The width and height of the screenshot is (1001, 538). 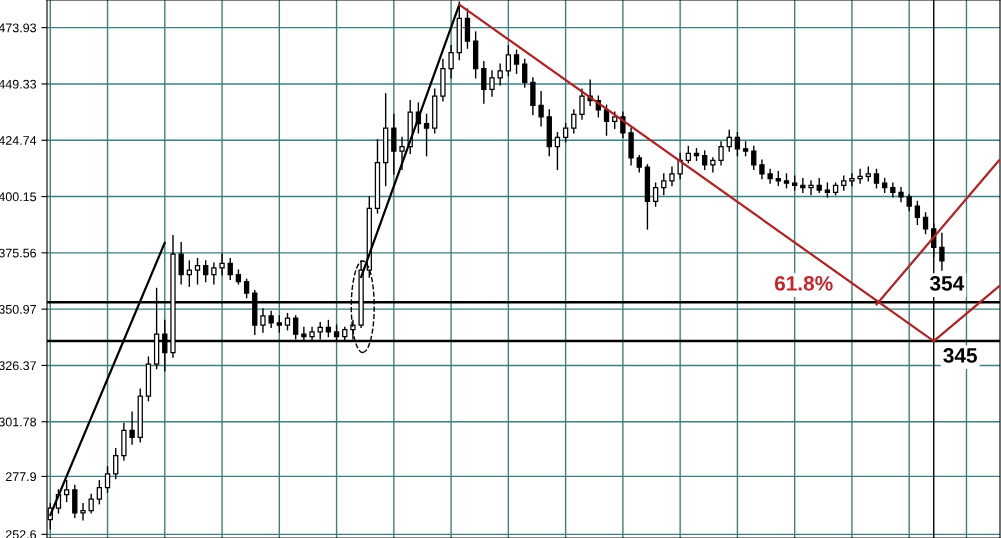 What do you see at coordinates (20, 477) in the screenshot?
I see `y-tick-label: 277.9` at bounding box center [20, 477].